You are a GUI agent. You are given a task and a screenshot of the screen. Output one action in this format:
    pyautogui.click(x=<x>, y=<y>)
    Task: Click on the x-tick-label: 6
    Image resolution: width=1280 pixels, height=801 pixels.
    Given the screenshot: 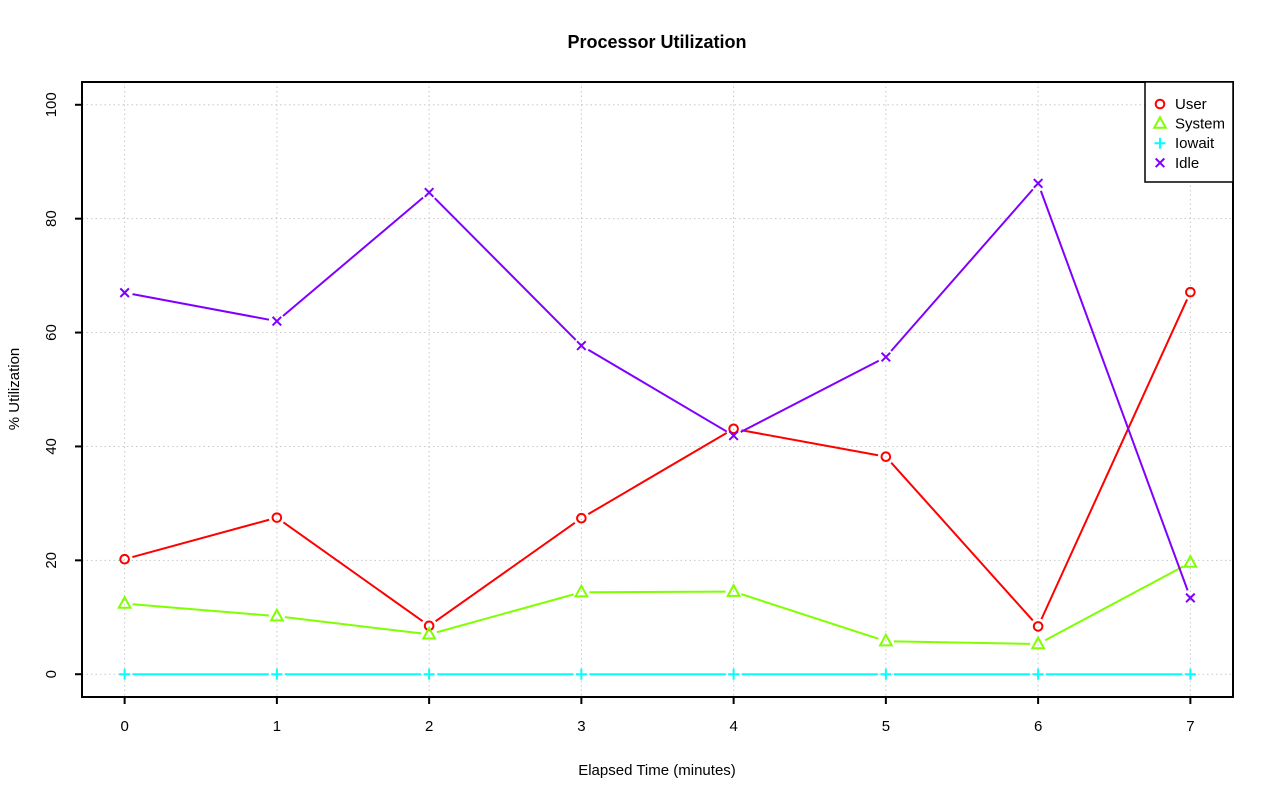 What is the action you would take?
    pyautogui.click(x=1038, y=726)
    